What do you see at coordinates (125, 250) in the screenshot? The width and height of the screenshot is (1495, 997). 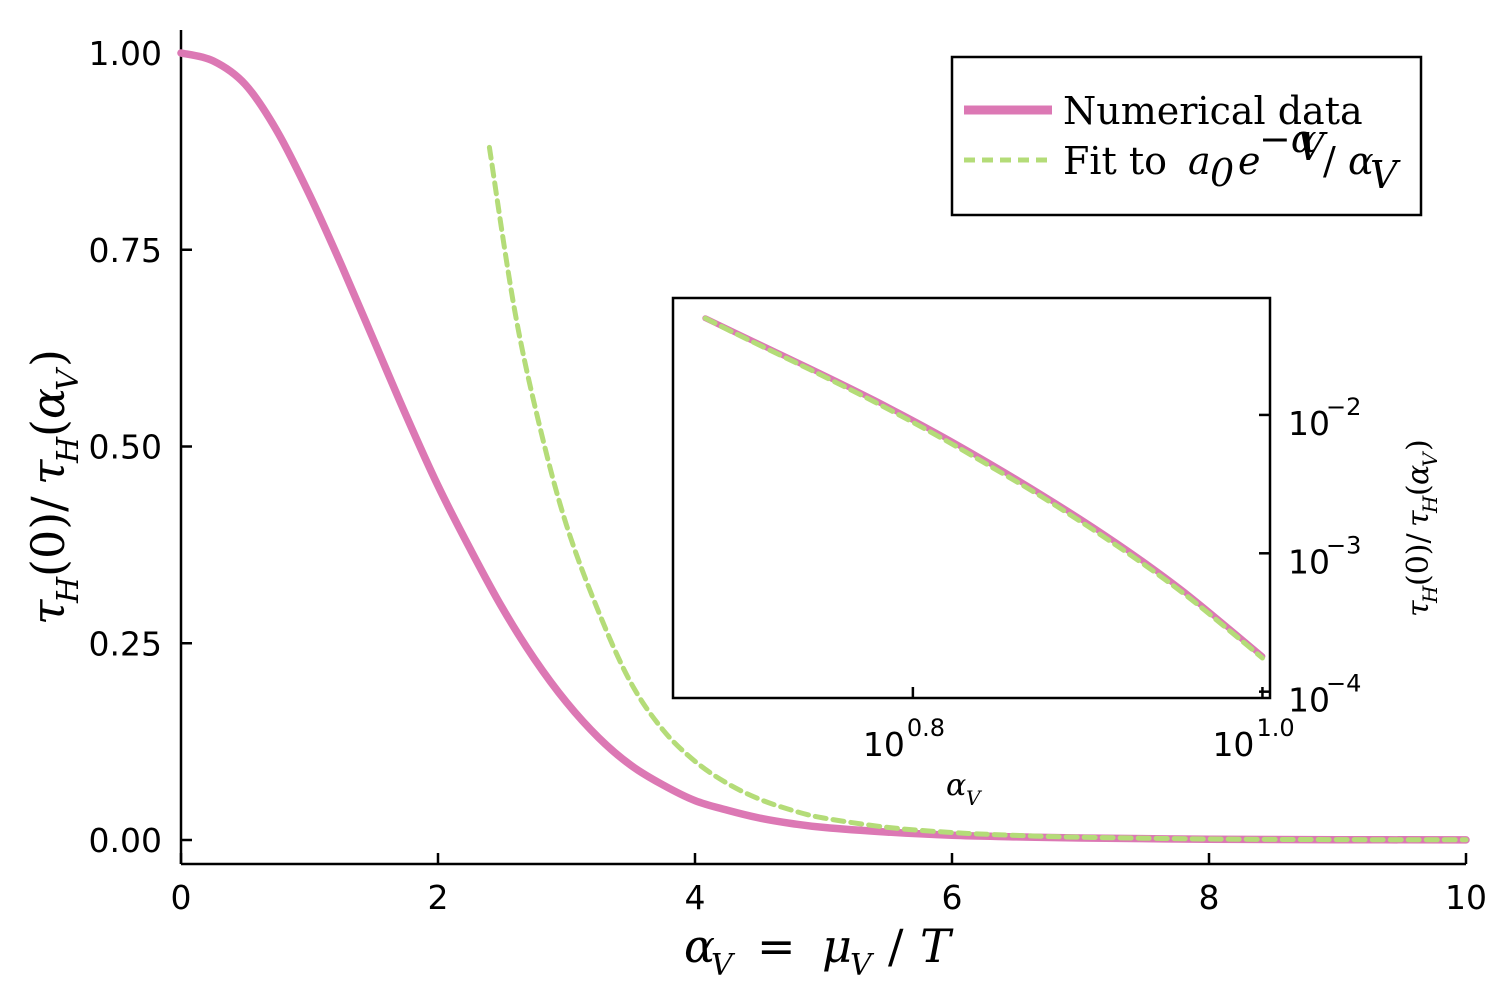 I see `main-y-tick-label: 0.75` at bounding box center [125, 250].